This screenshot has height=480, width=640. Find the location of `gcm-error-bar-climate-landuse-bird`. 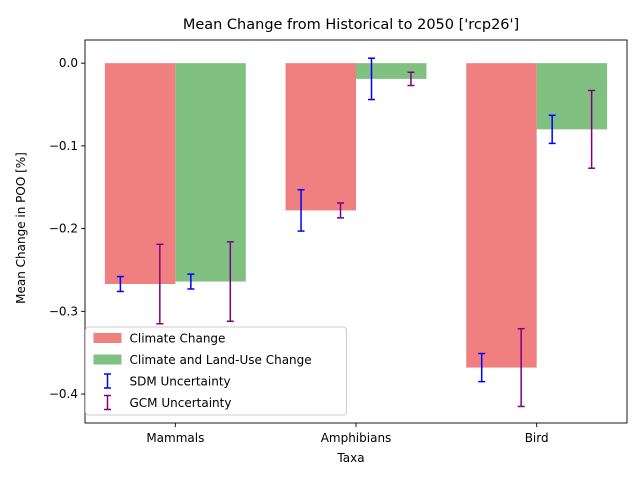

gcm-error-bar-climate-landuse-bird is located at coordinates (592, 129).